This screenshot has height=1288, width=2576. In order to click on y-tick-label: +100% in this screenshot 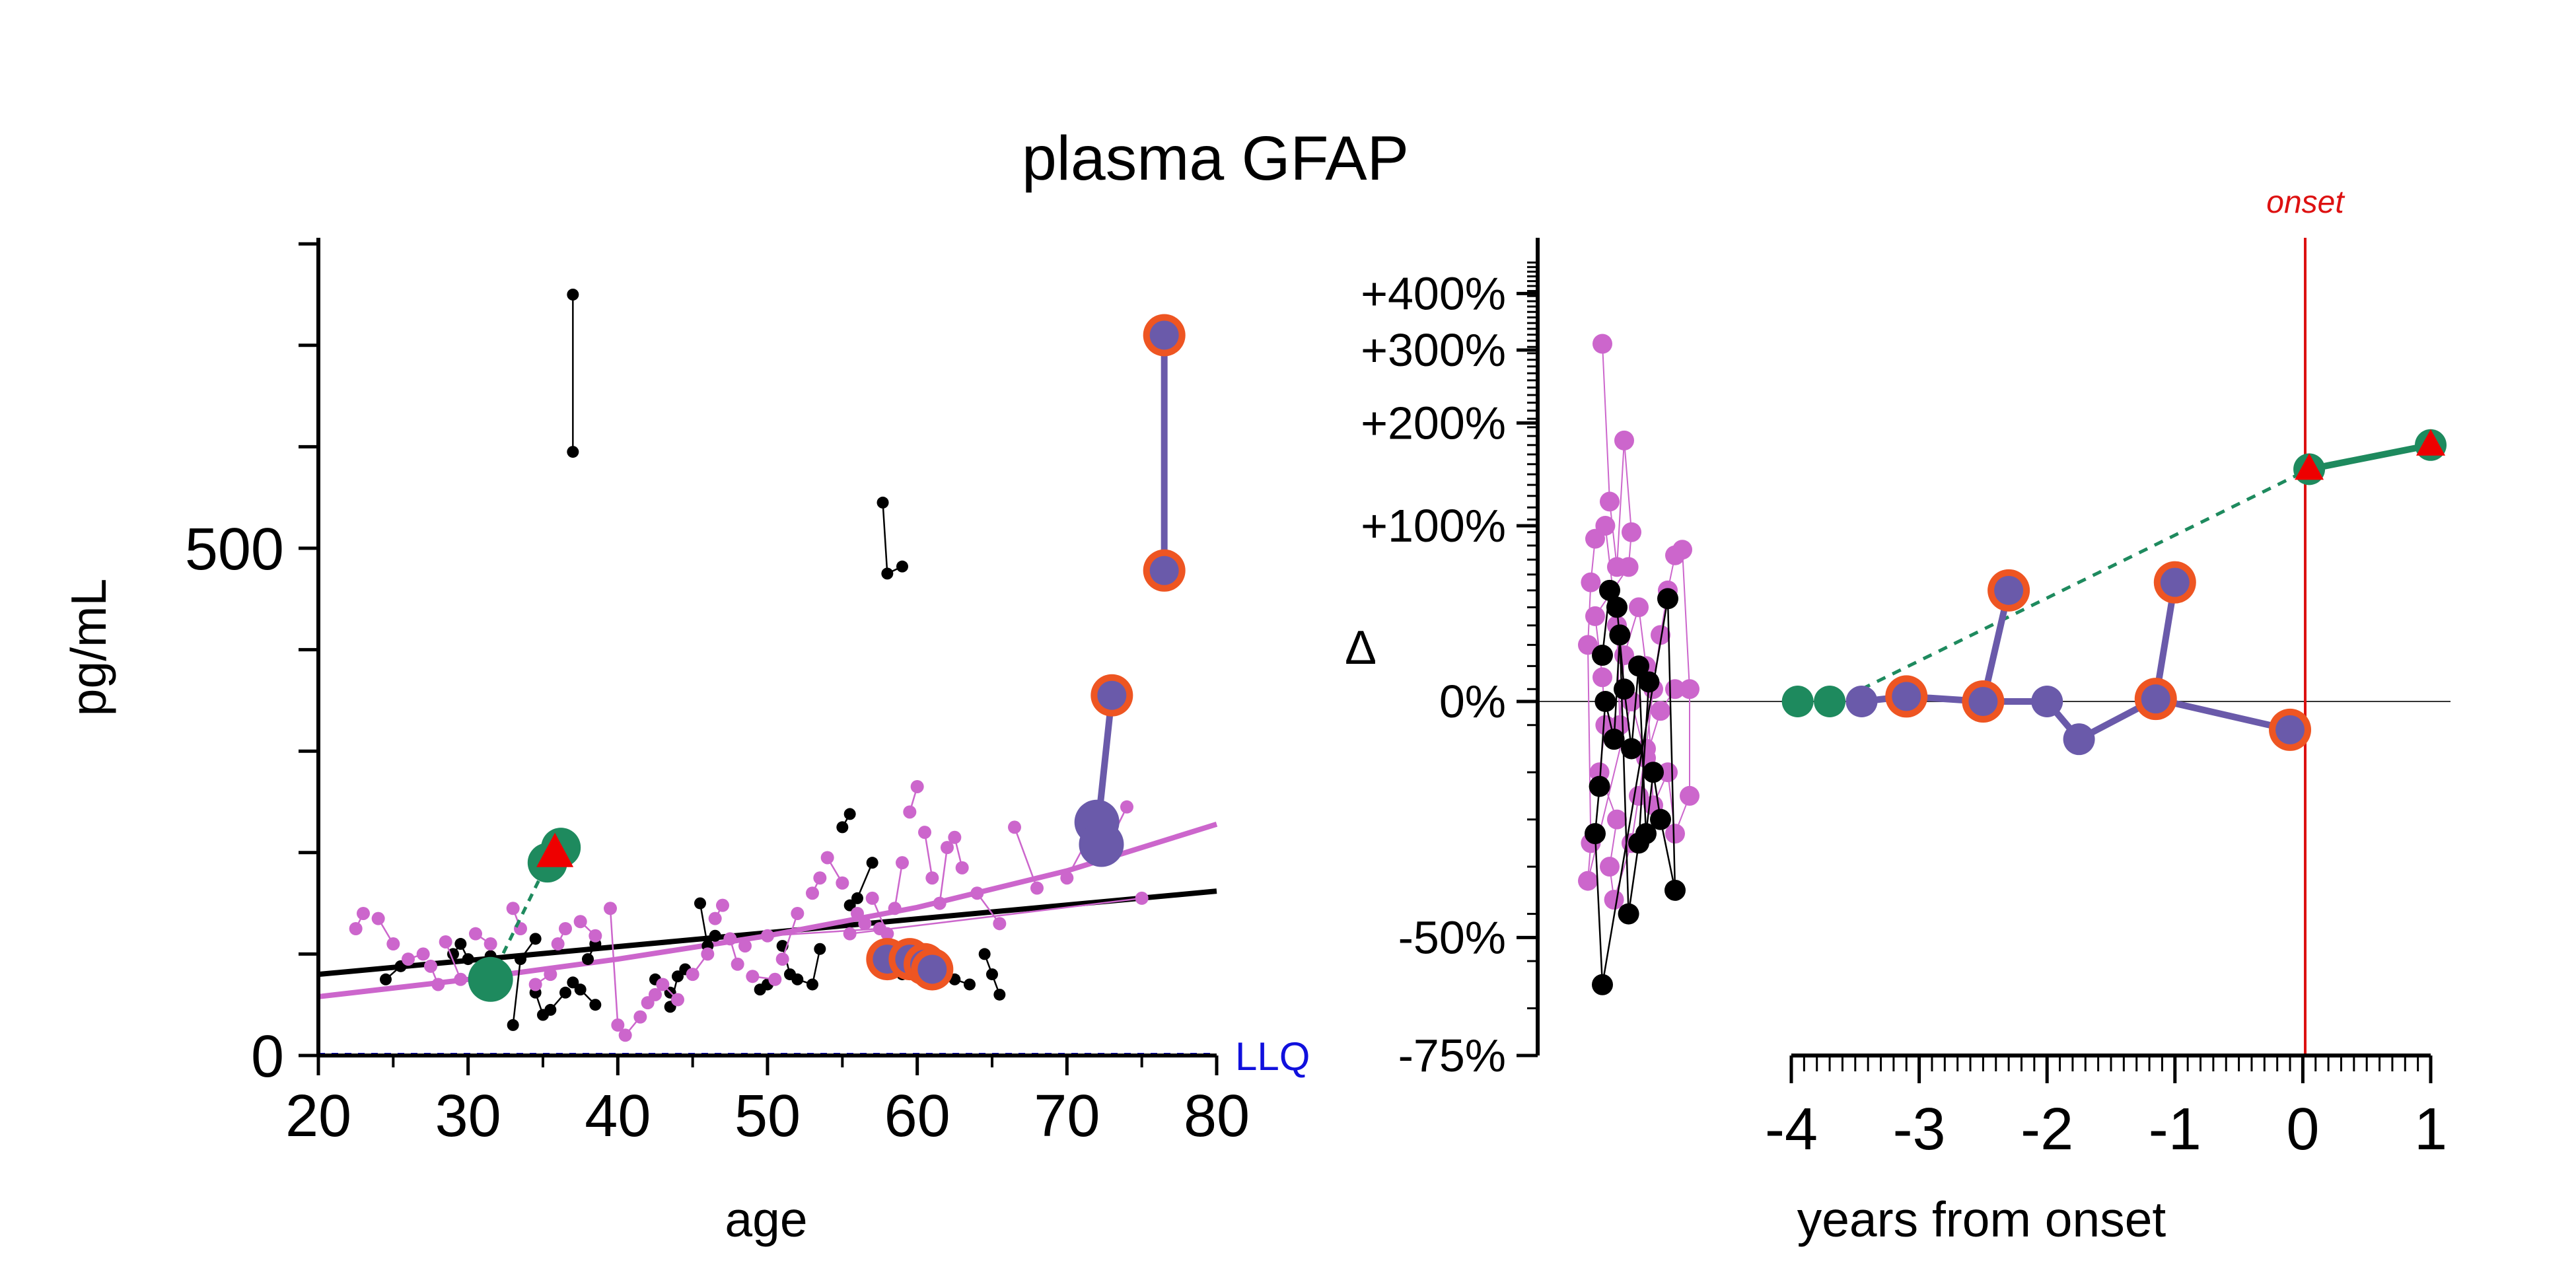, I will do `click(1434, 526)`.